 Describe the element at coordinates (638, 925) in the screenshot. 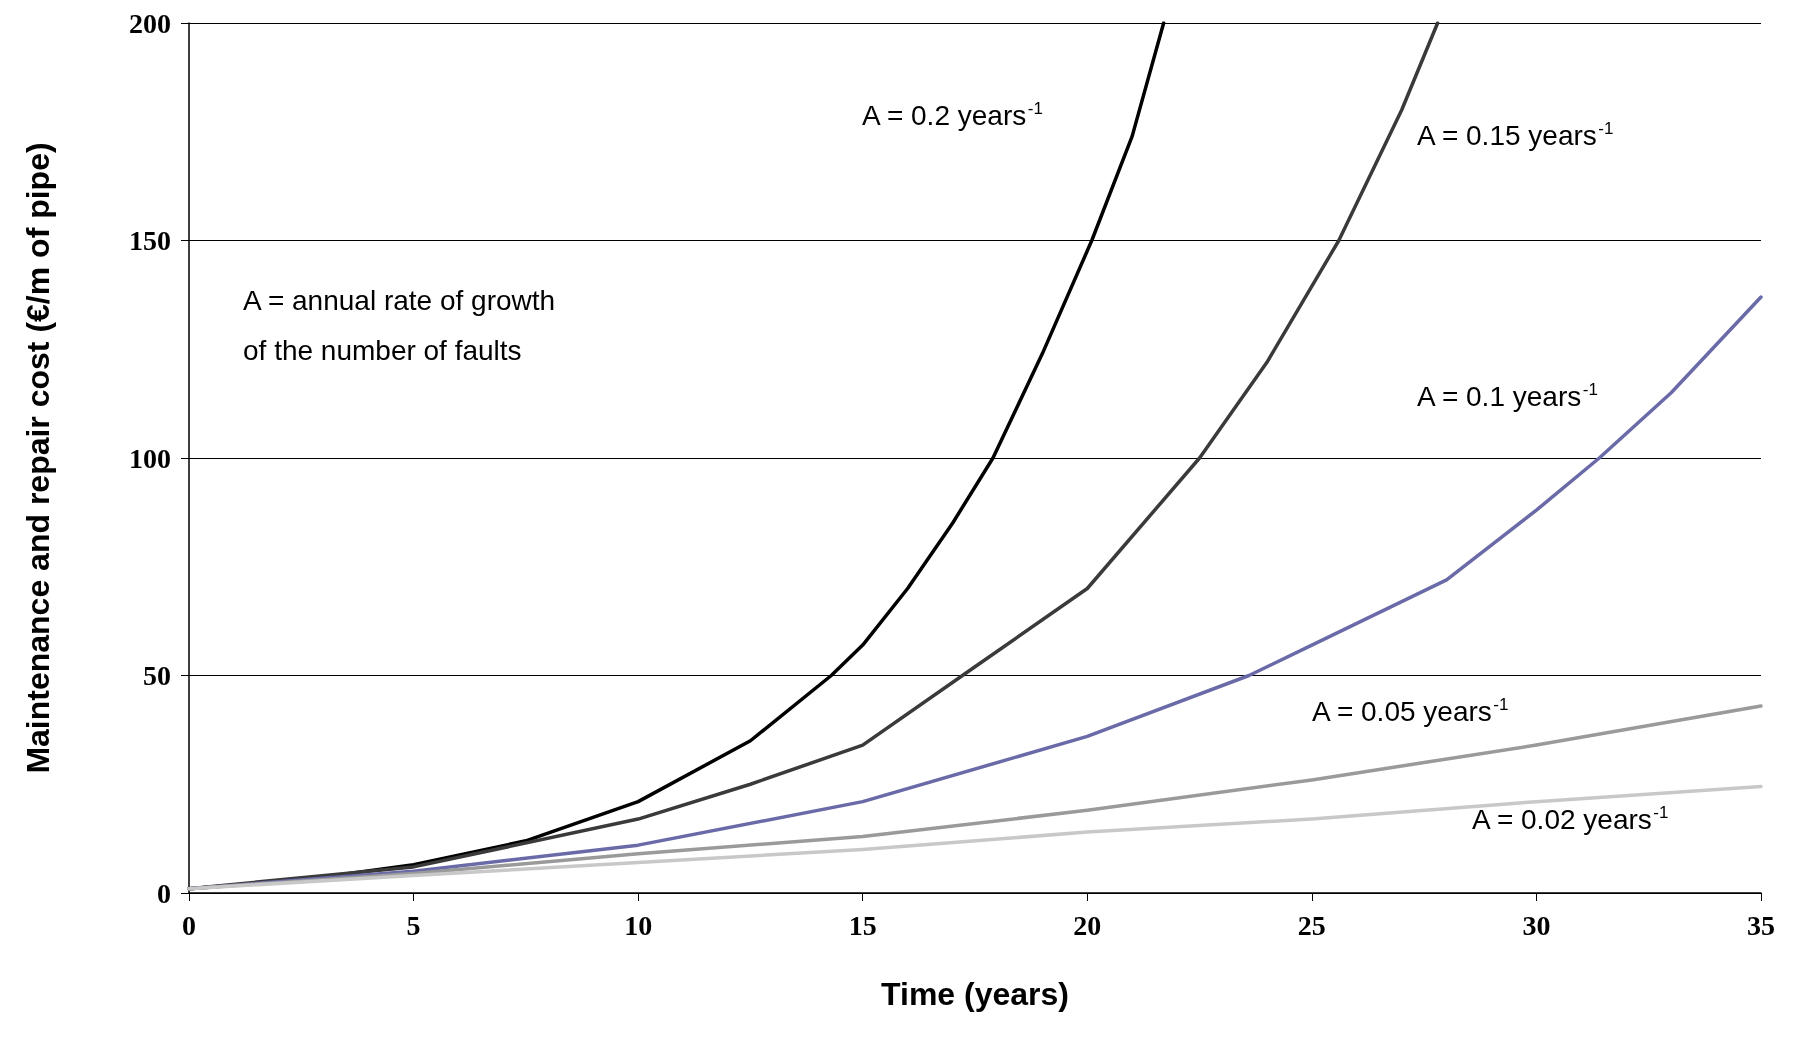

I see `x-tick-label: 10` at that location.